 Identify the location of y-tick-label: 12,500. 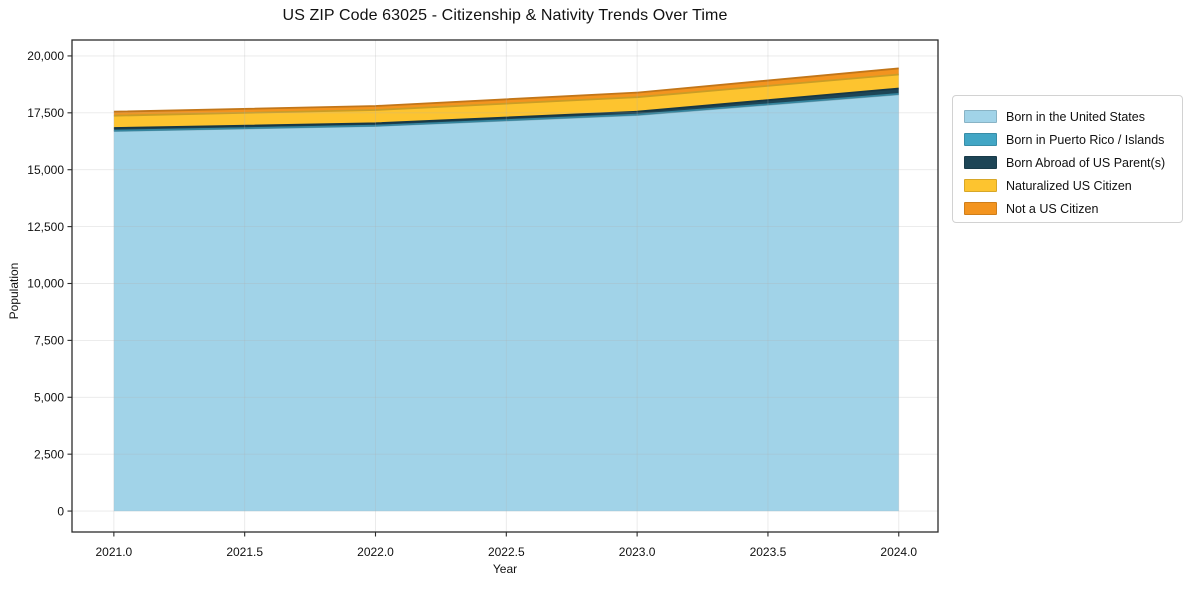
(45, 227).